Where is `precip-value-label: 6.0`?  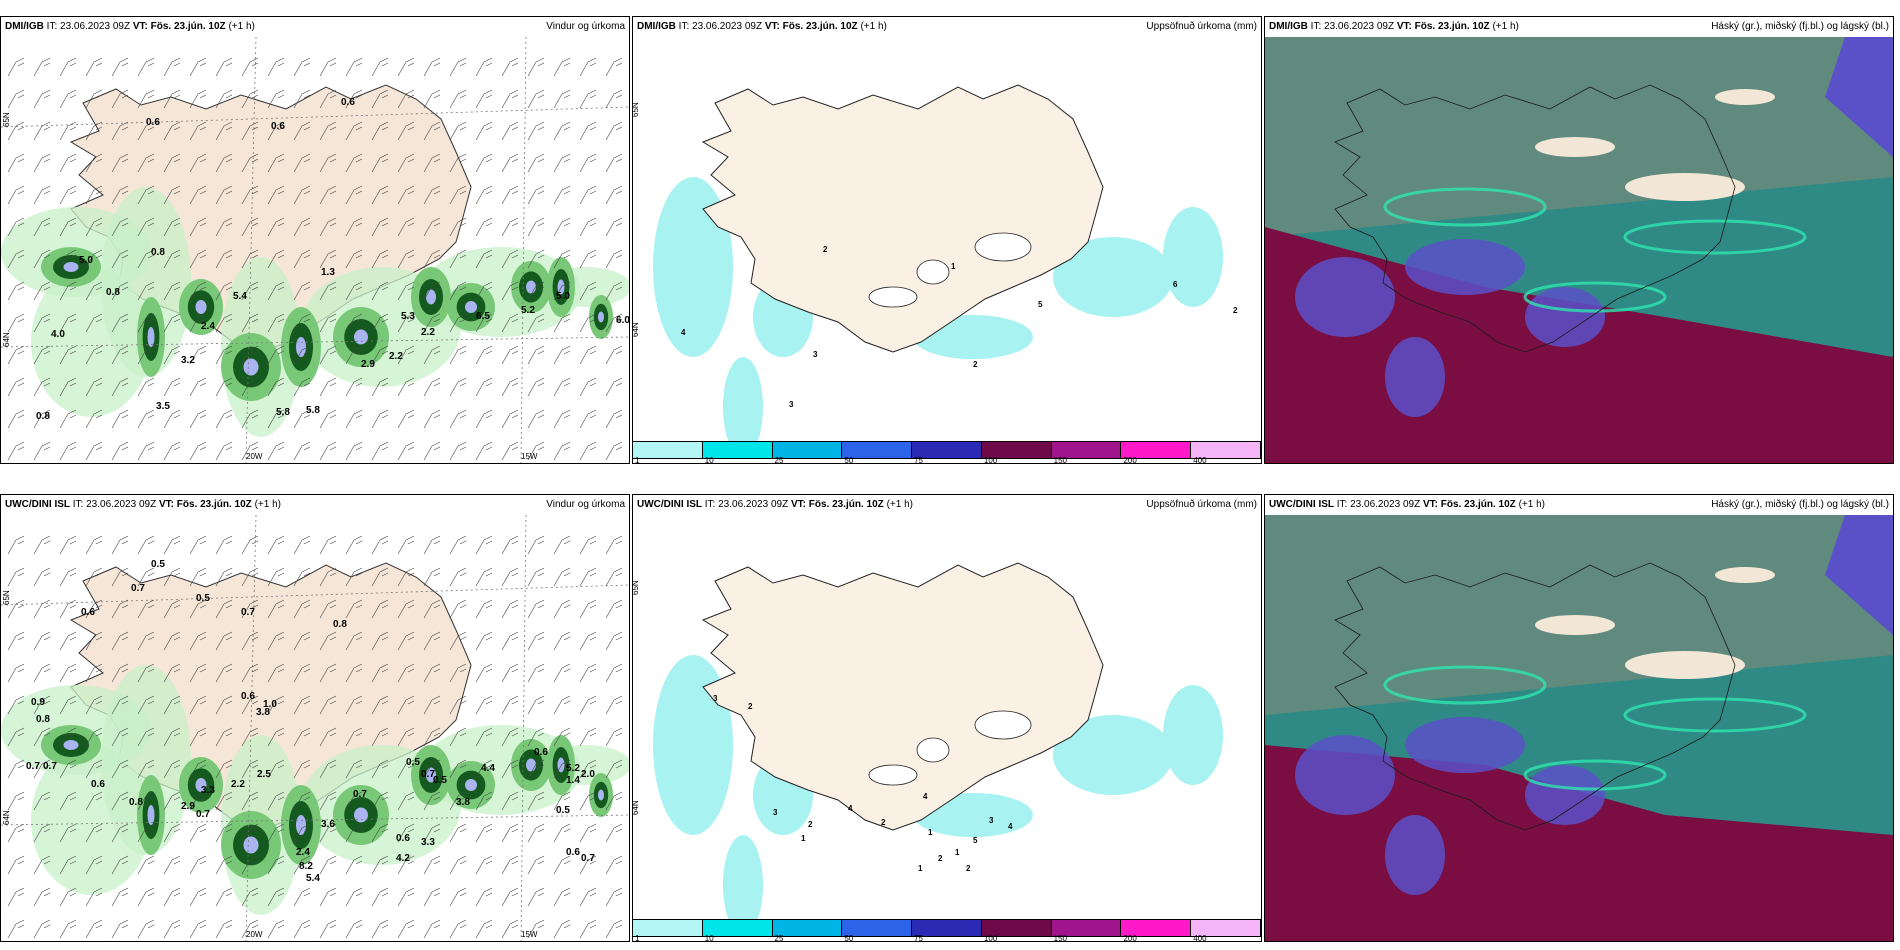
precip-value-label: 6.0 is located at coordinates (622, 320).